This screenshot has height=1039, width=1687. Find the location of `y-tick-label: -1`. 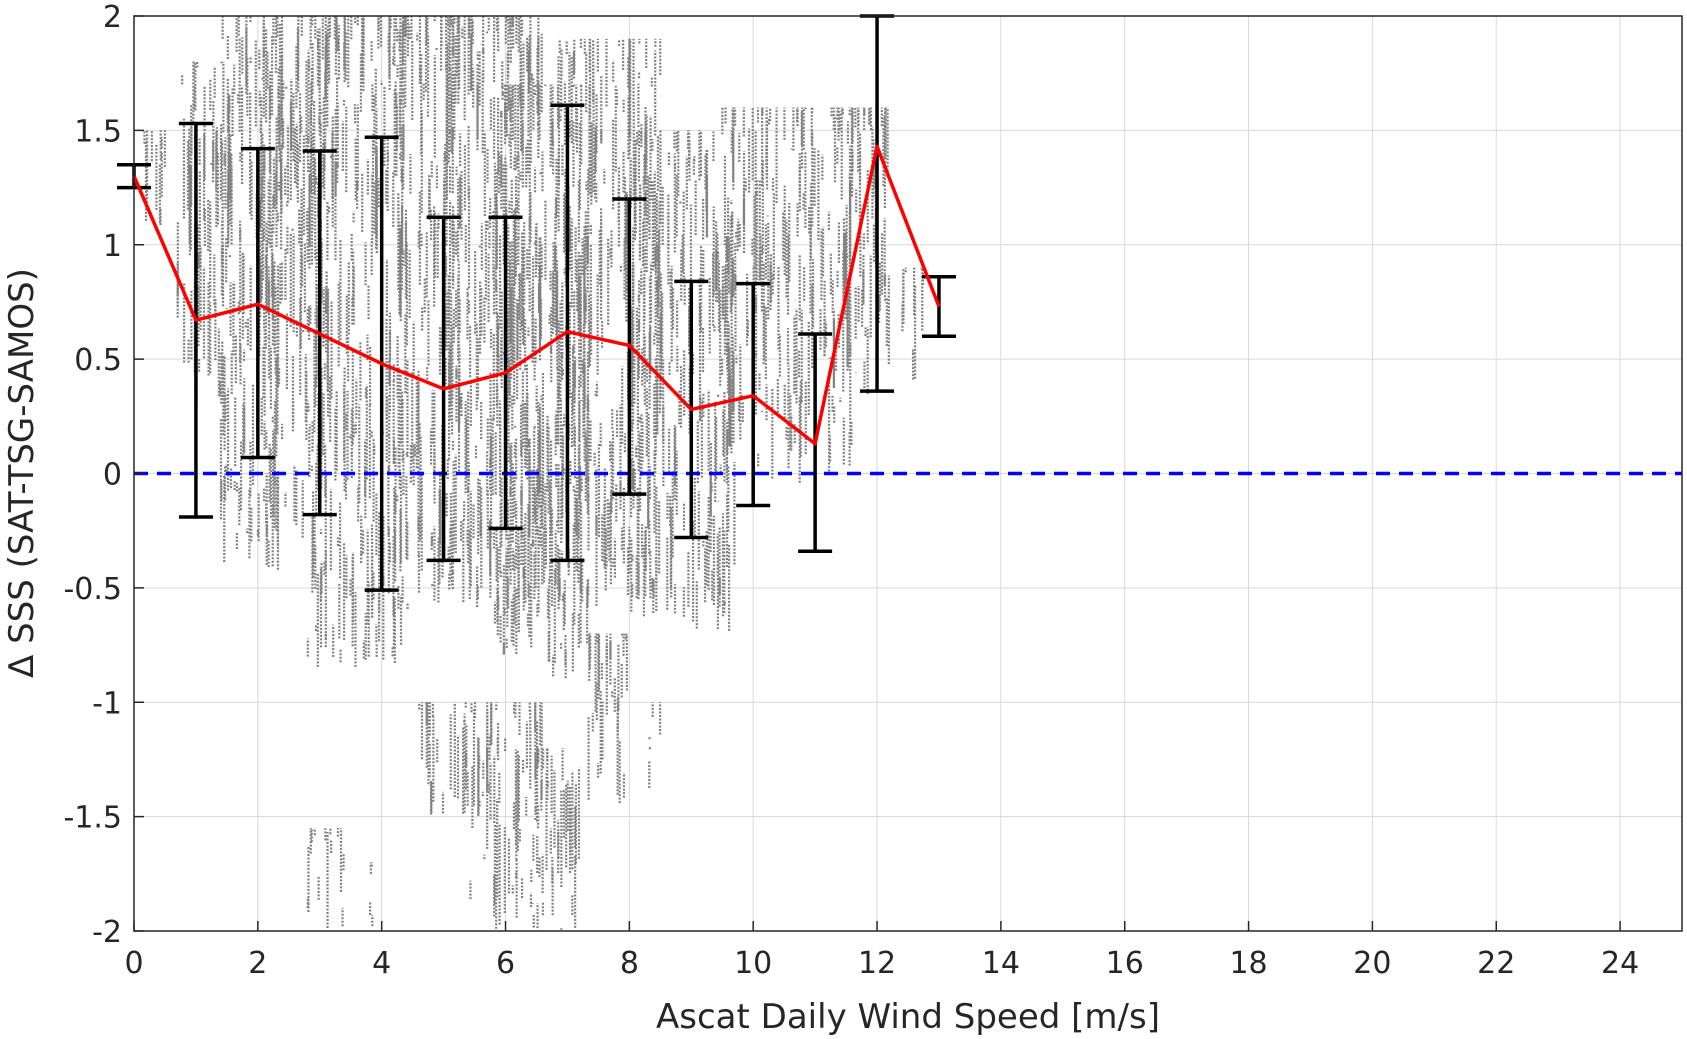

y-tick-label: -1 is located at coordinates (107, 703).